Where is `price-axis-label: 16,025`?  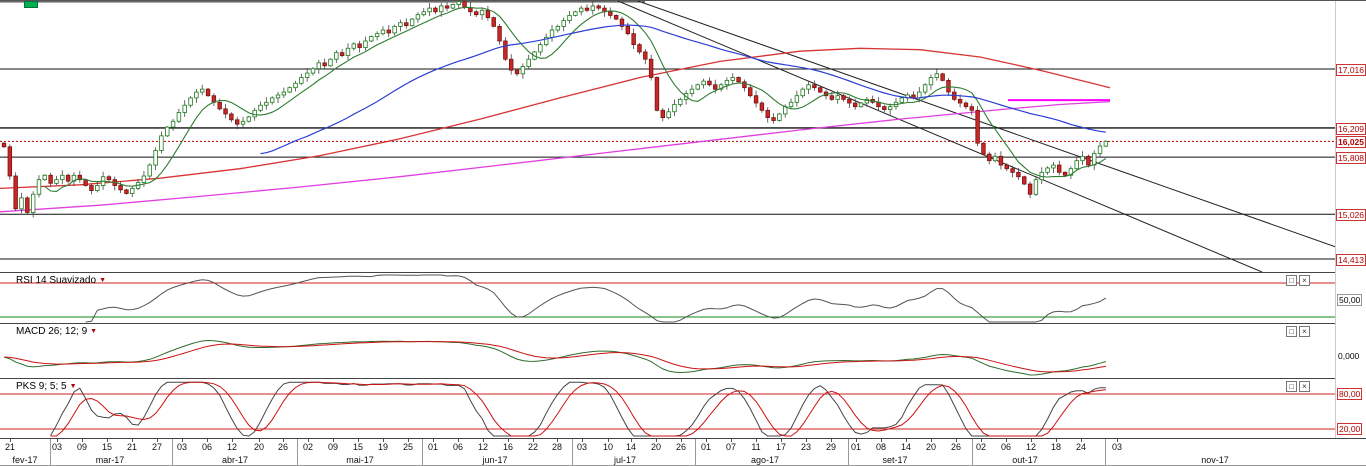
price-axis-label: 16,025 is located at coordinates (1351, 142).